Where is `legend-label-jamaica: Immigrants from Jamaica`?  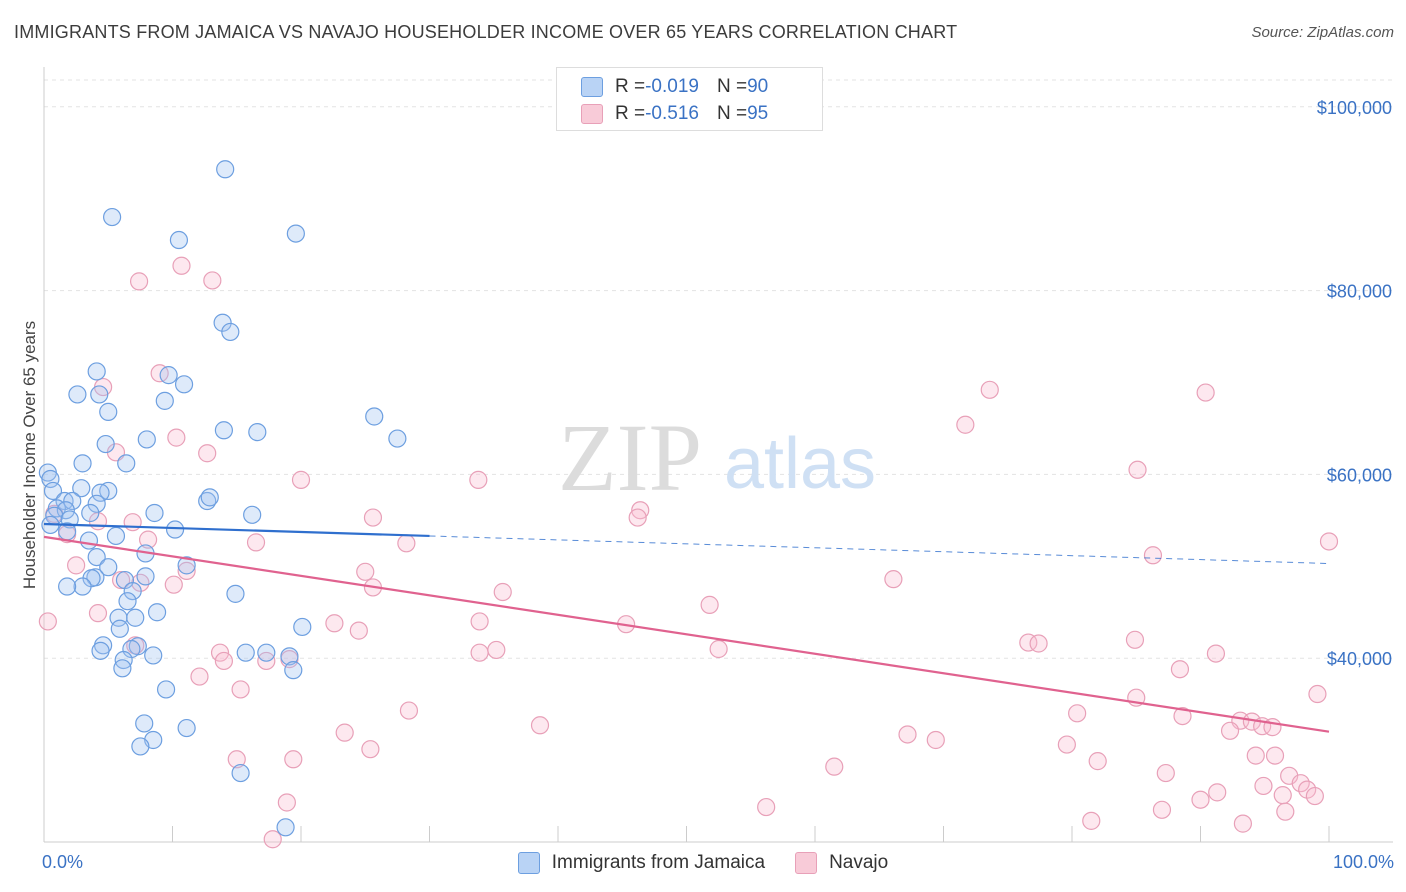
legend-label-jamaica: Immigrants from Jamaica is located at coordinates (658, 862).